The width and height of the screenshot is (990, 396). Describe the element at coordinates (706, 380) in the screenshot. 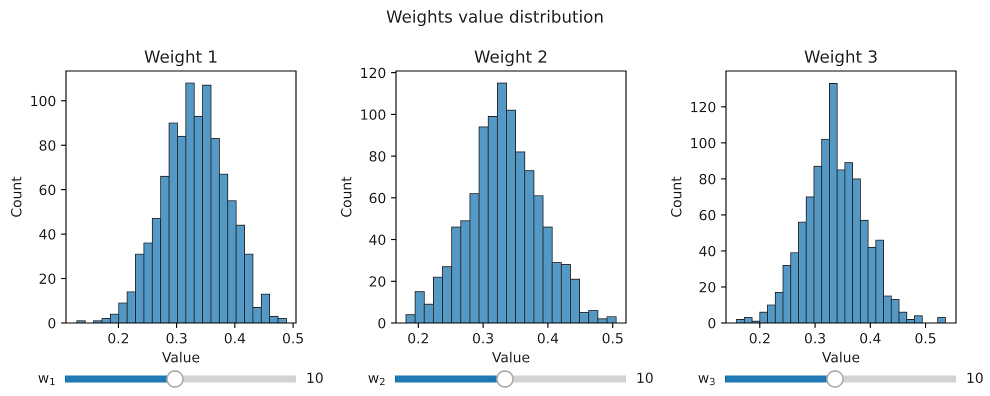

I see `text: w$_{3}$` at that location.